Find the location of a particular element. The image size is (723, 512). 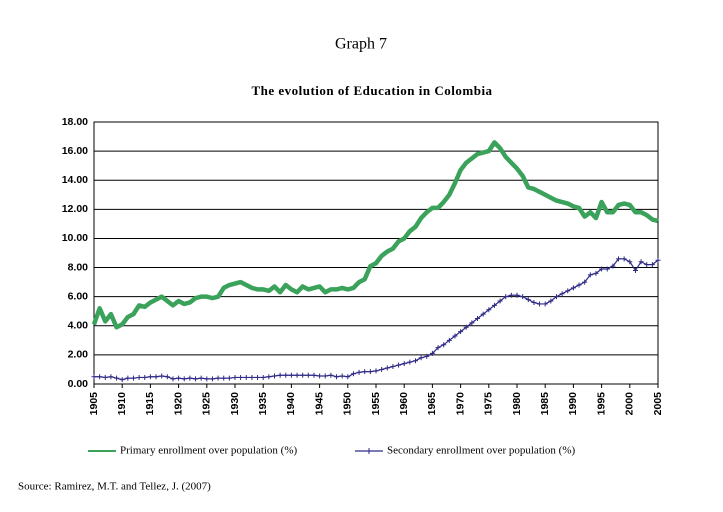

chart-title: The evolution of Education in Colombia is located at coordinates (371, 90).